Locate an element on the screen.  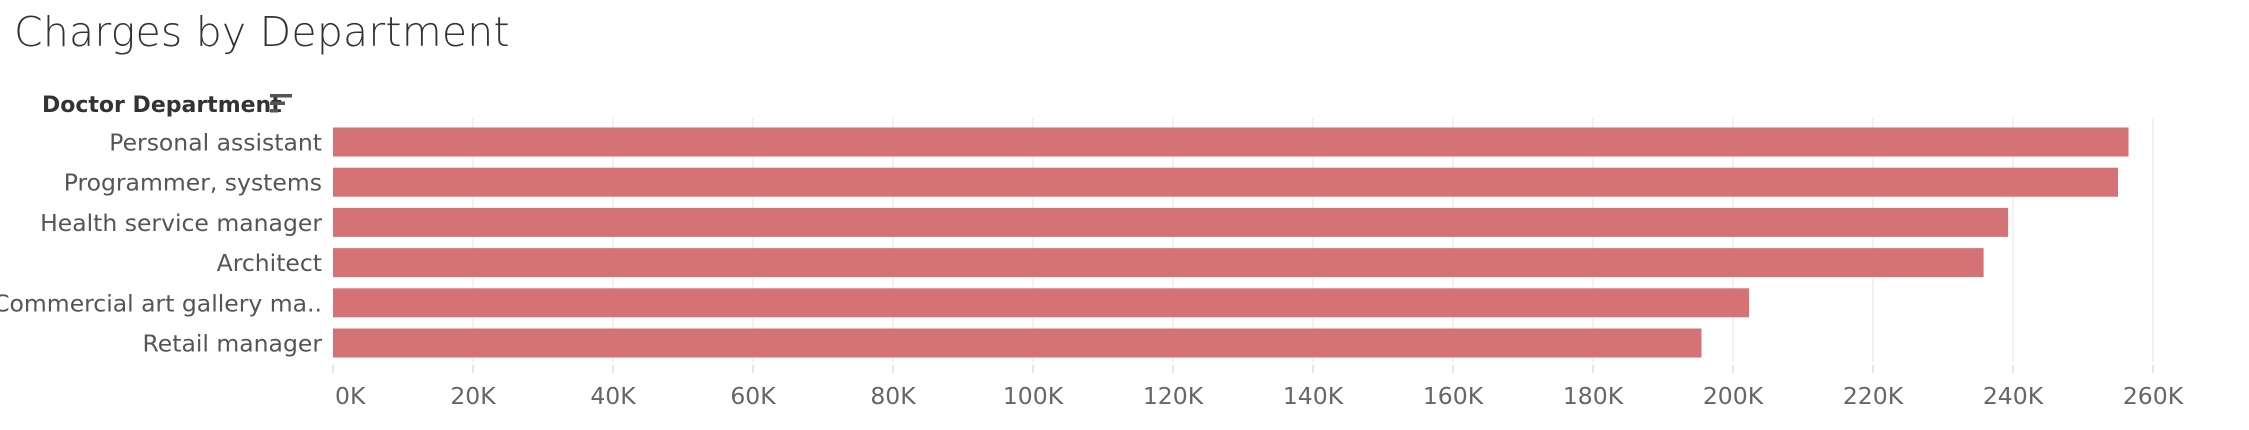
category-label: Health service manager is located at coordinates (181, 223).